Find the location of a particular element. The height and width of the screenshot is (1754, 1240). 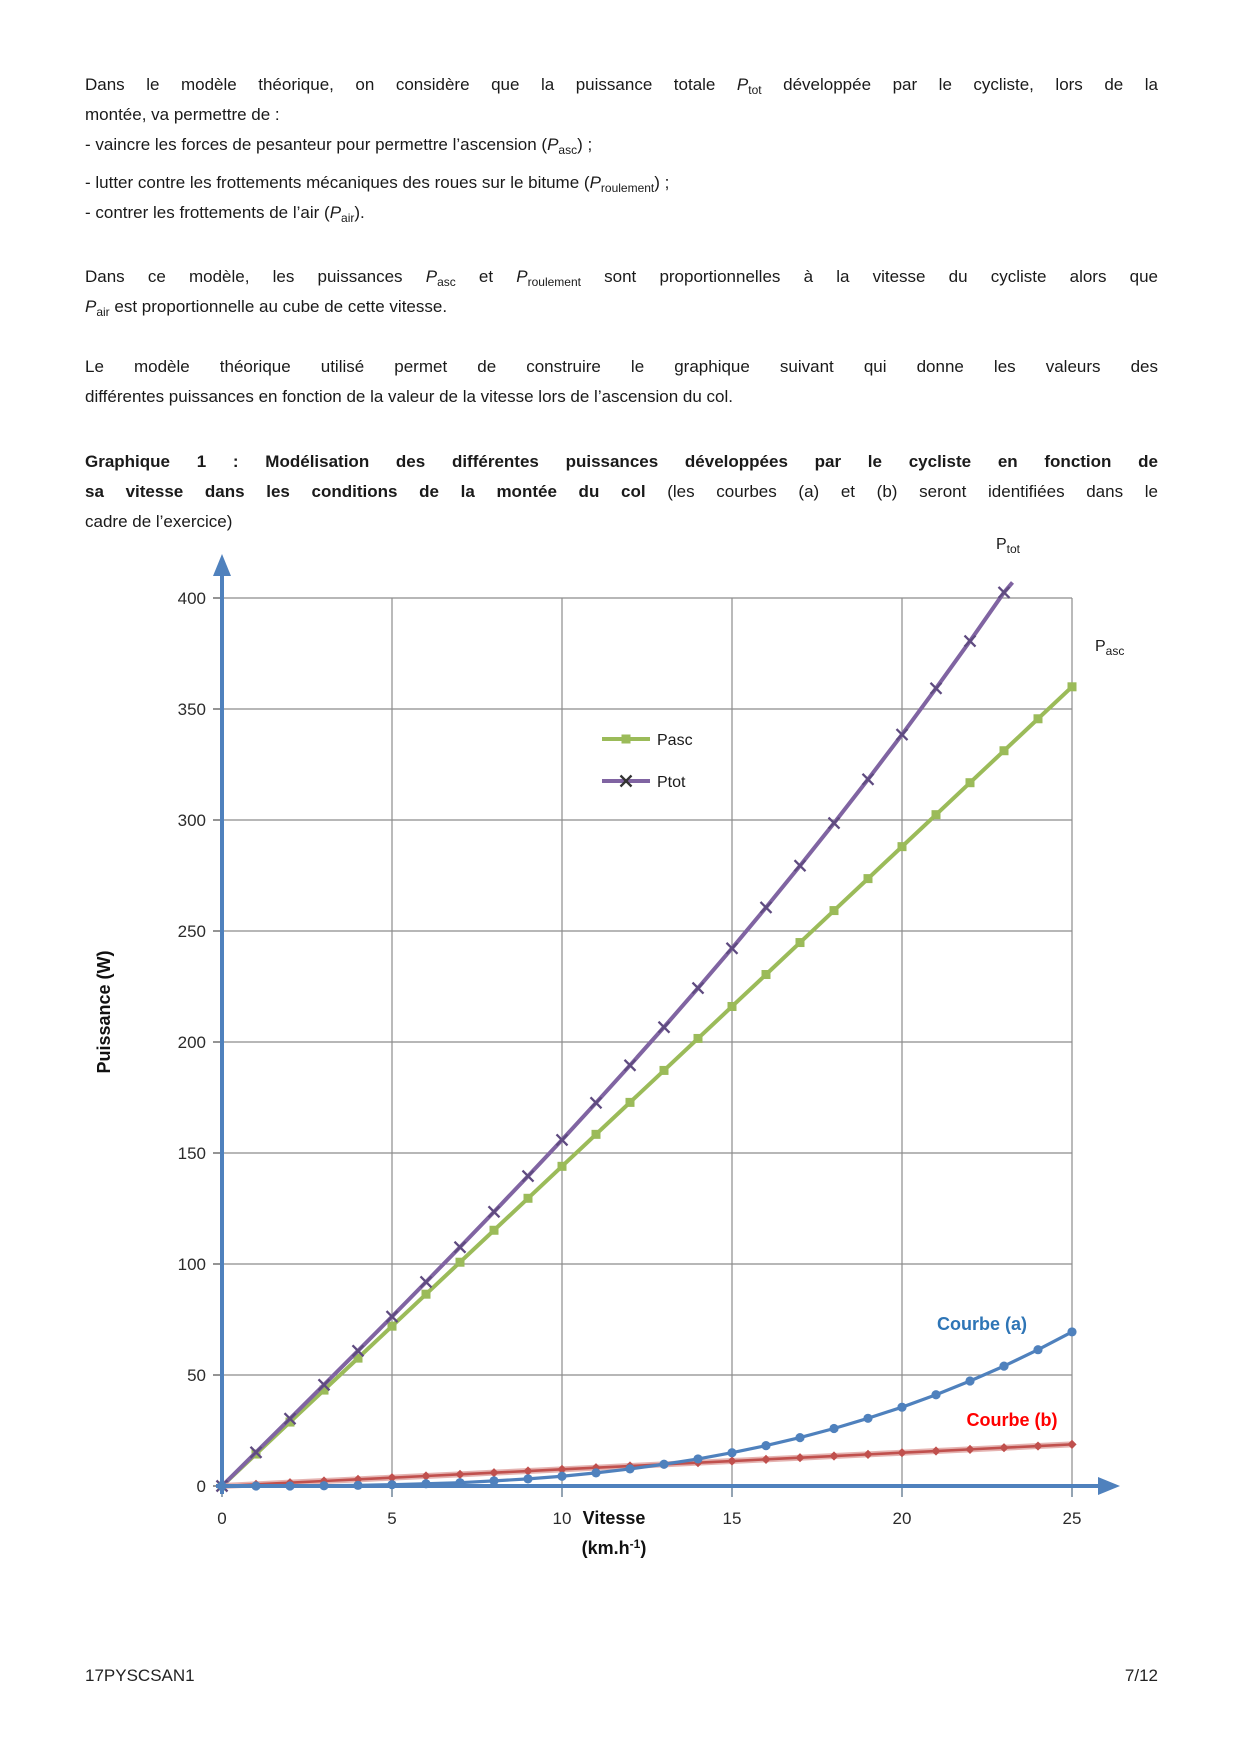

text-segment: ) ; is located at coordinates (662, 182).